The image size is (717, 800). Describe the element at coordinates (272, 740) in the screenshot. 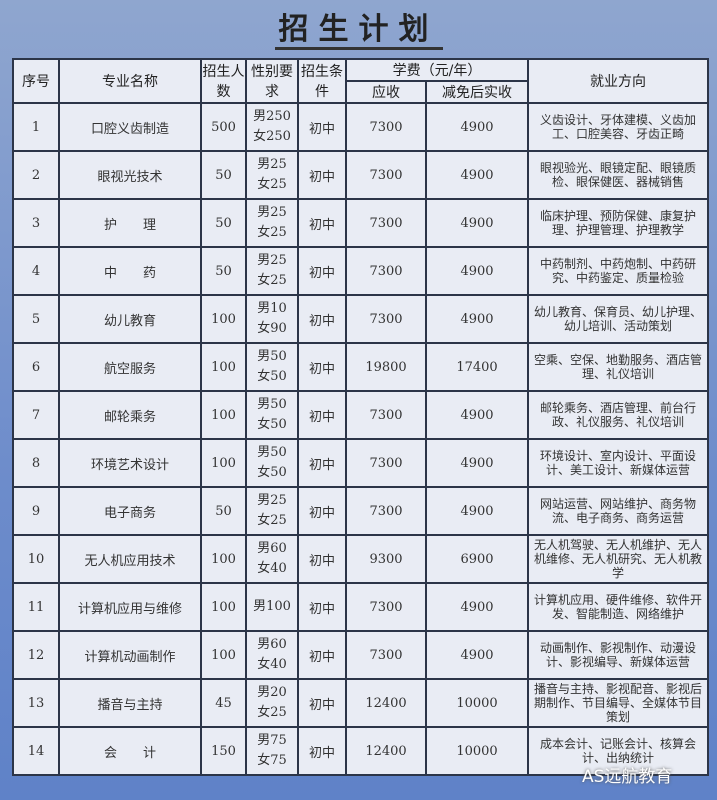

I see `gender-quota: 男75` at that location.